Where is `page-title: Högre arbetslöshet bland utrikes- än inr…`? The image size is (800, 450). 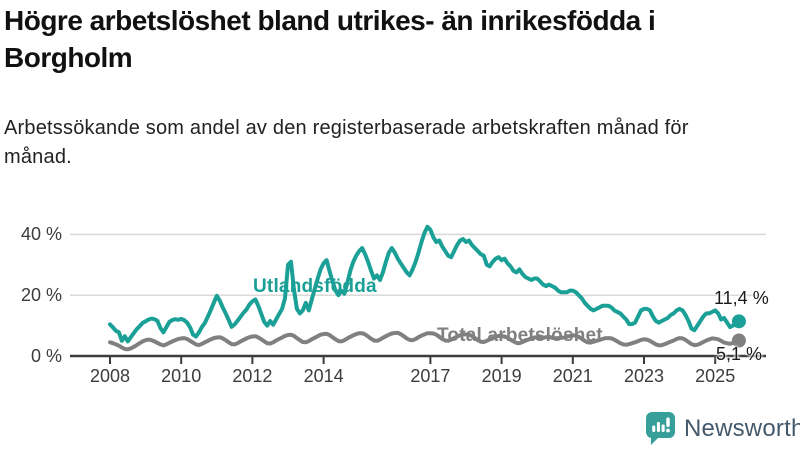
page-title: Högre arbetslöshet bland utrikes- än inr… is located at coordinates (330, 39).